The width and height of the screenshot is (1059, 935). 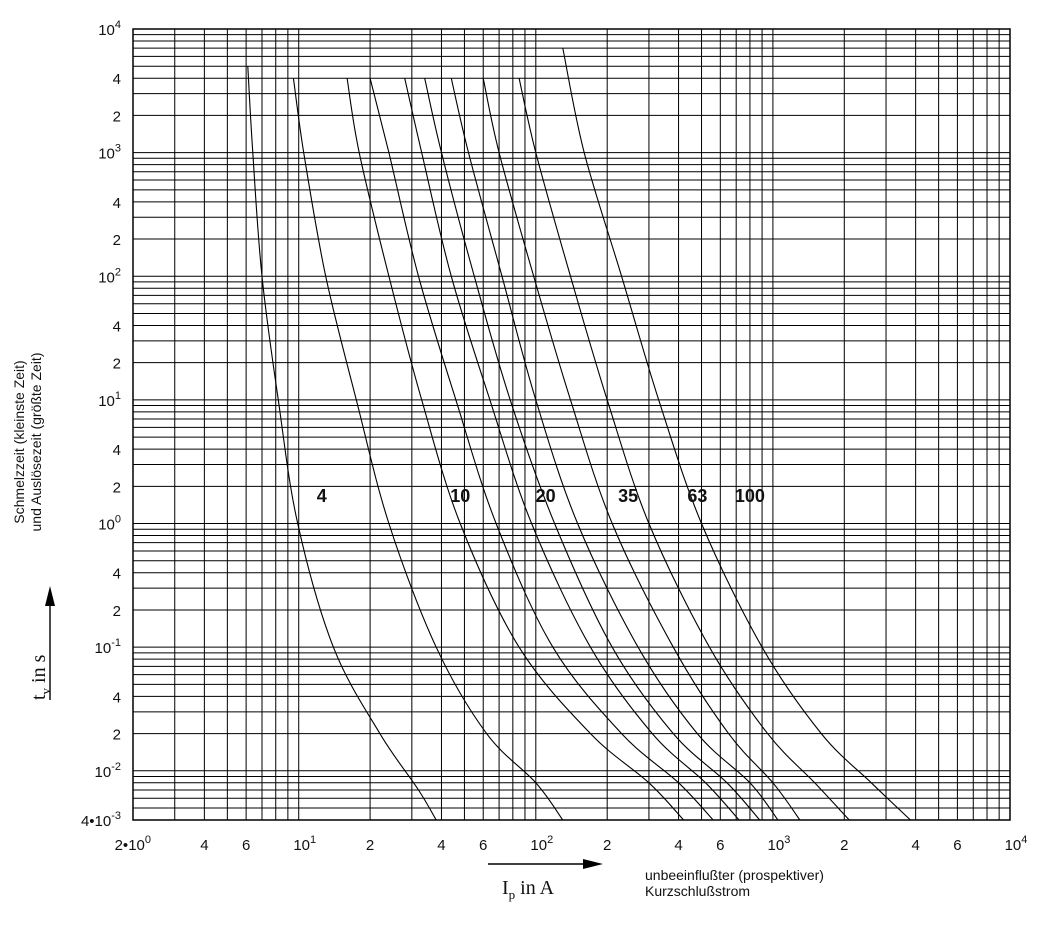 I want to click on x-tick-labels: 2•100 4 6 10¹ 2 4 6 10² 2 4 6 10³ 2 4 6 10⁴, so click(x=571, y=844).